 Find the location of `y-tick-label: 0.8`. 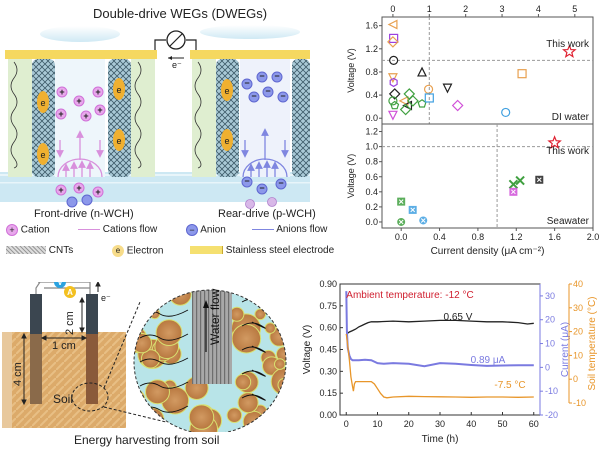

y-tick-label: 0.8 is located at coordinates (371, 72).